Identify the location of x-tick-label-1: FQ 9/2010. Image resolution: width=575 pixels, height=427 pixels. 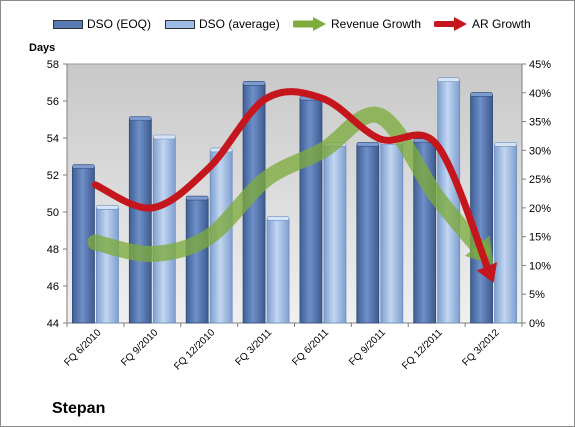
(139, 347).